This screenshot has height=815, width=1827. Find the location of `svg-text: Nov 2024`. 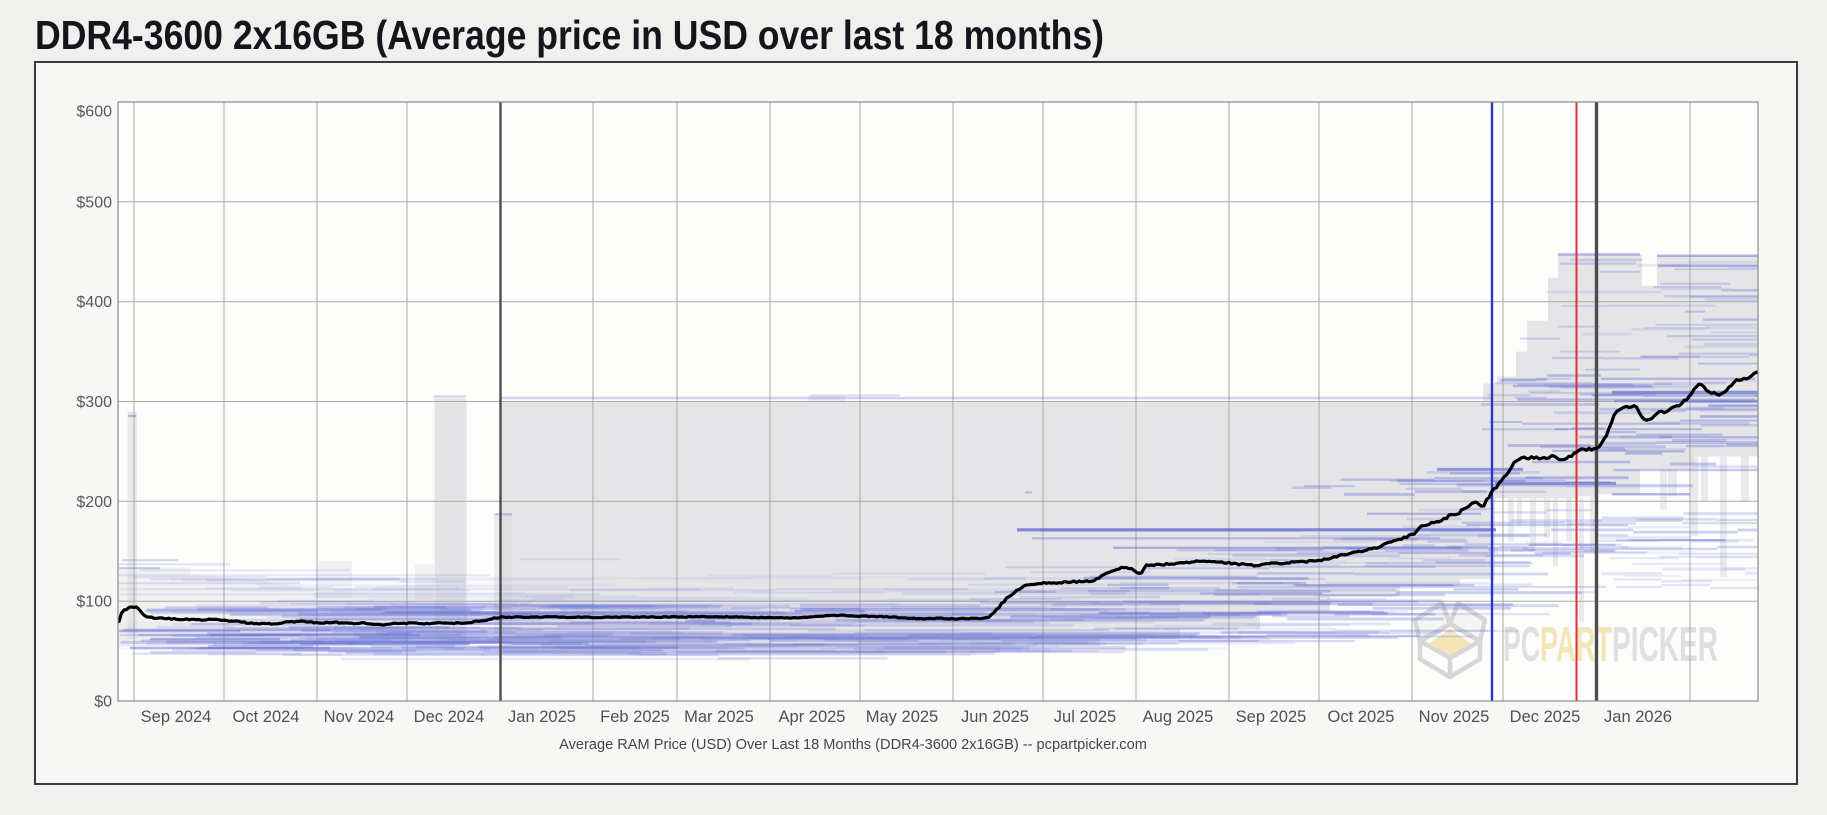

svg-text: Nov 2024 is located at coordinates (359, 717).